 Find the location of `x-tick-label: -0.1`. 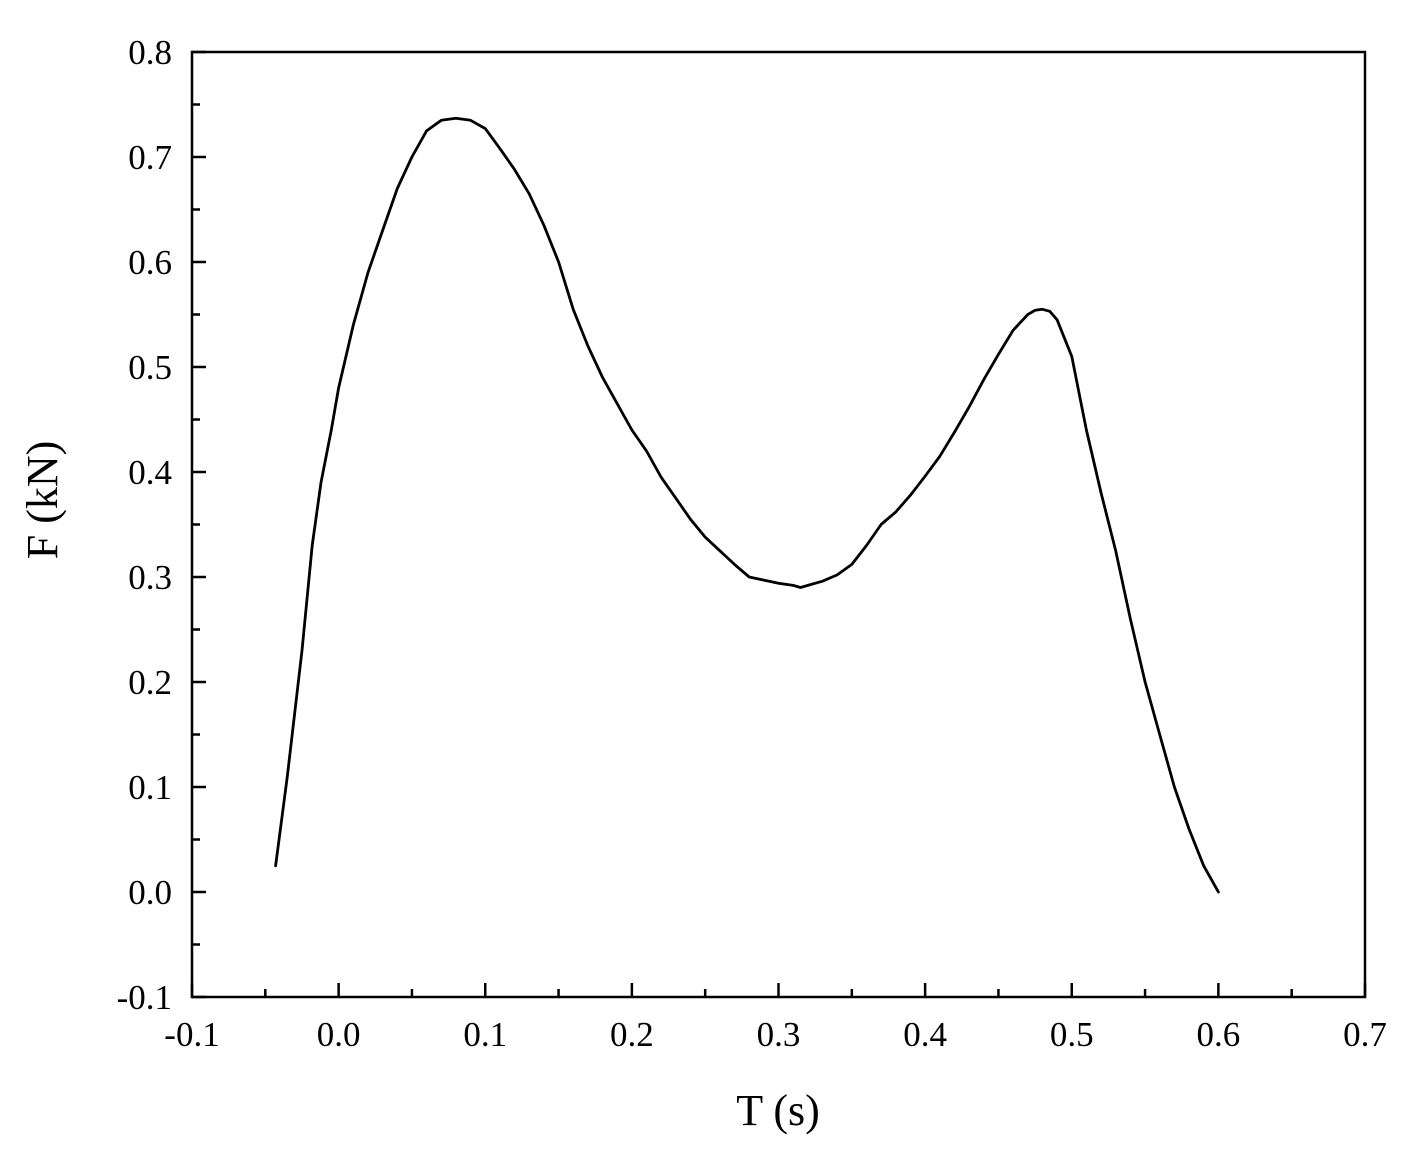

x-tick-label: -0.1 is located at coordinates (191, 1034).